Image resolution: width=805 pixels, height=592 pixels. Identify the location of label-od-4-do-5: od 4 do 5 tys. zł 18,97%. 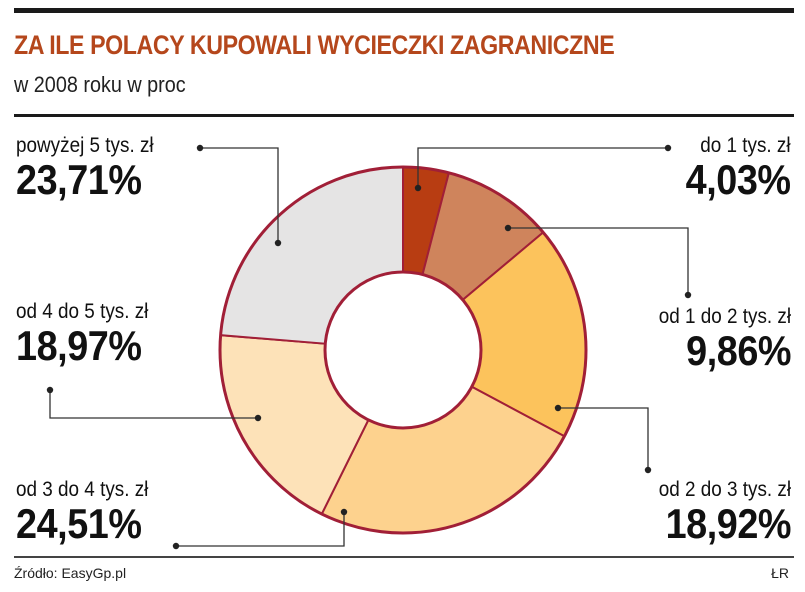
(89, 335).